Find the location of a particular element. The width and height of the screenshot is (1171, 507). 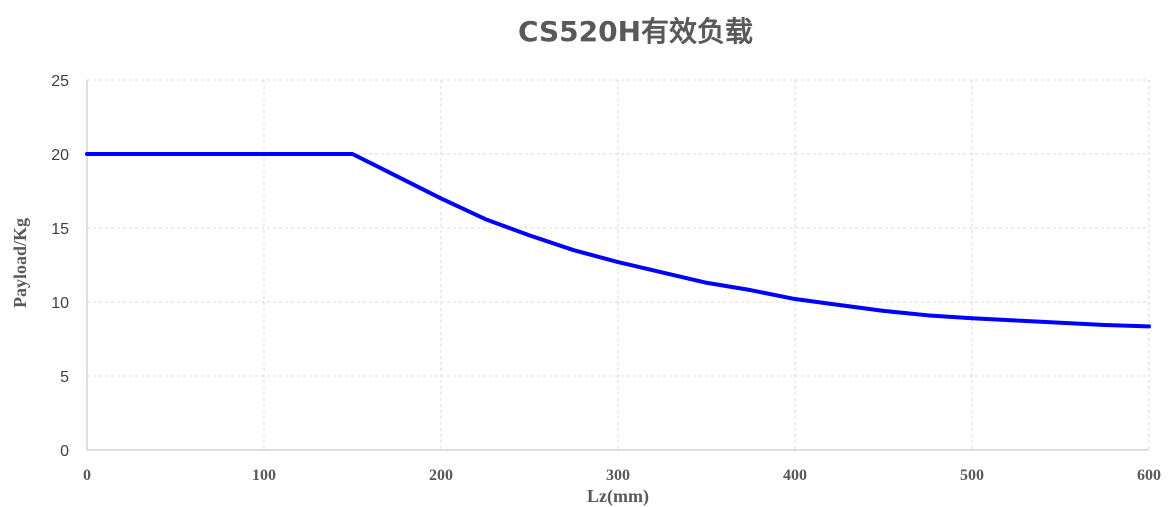

chart-title: CS520H有效负载 is located at coordinates (635, 31).